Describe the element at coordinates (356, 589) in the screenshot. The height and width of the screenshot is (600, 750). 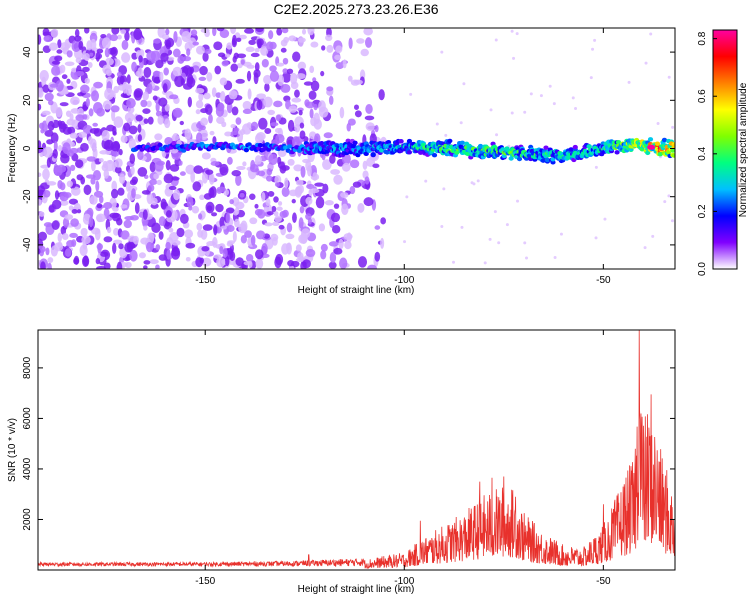
I see `snr-x-label: Height of straight line (km)` at that location.